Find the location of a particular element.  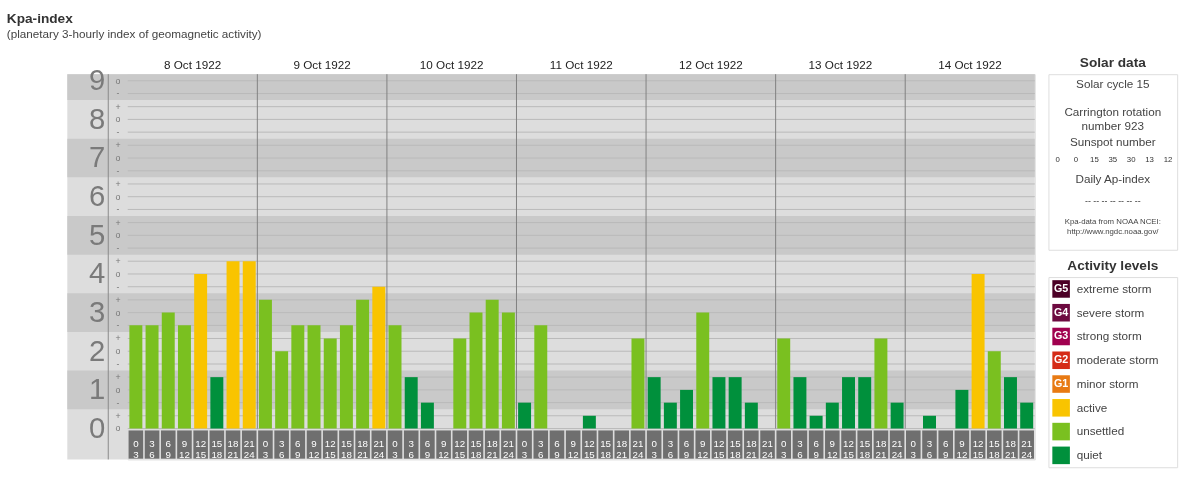

category-label: strong storm is located at coordinates (1109, 336).